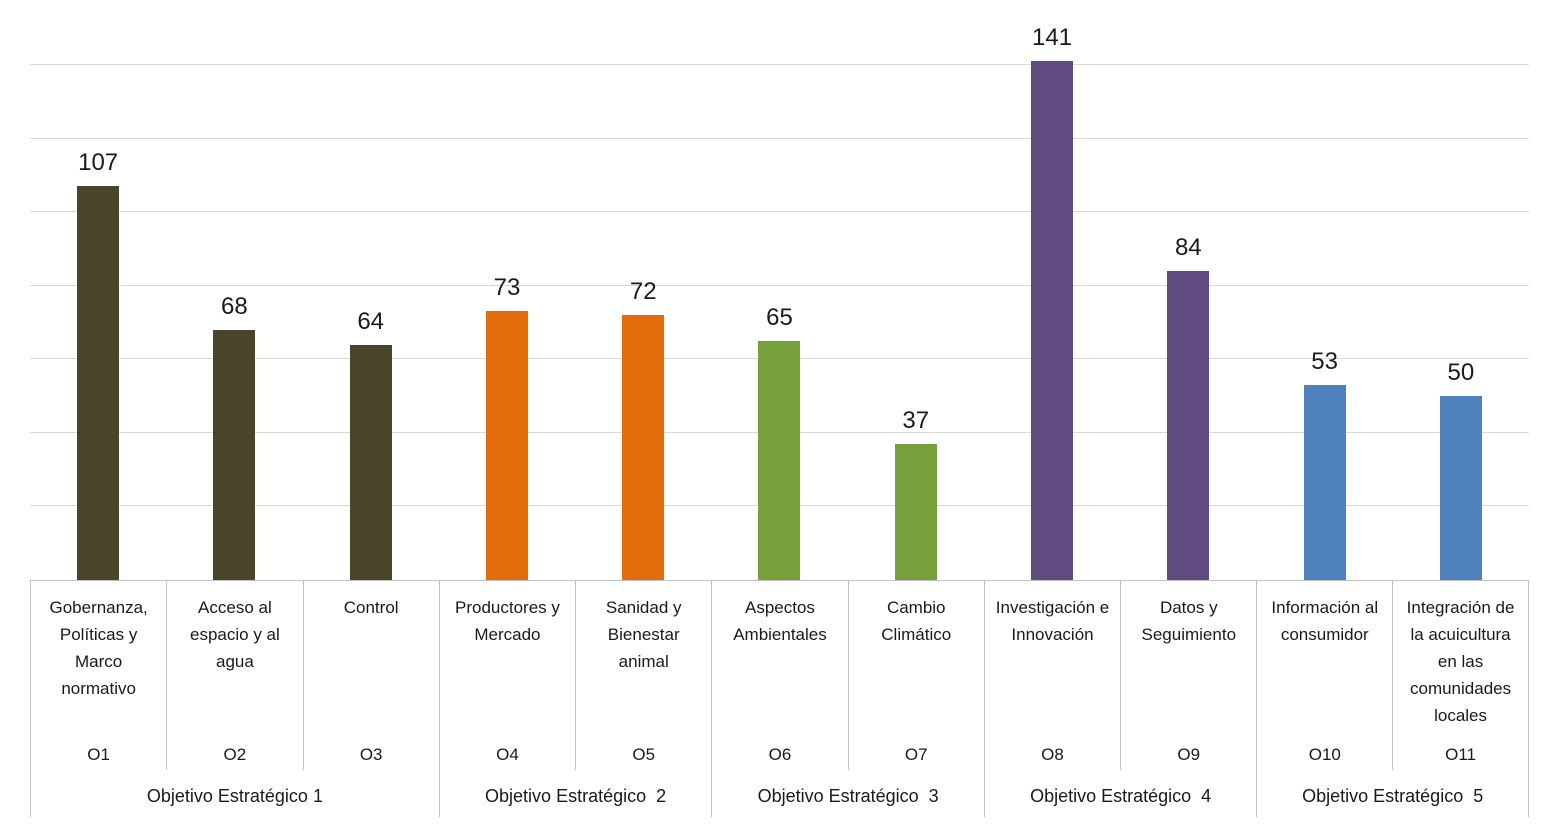 The width and height of the screenshot is (1559, 830). Describe the element at coordinates (371, 755) in the screenshot. I see `category-code-O3: O3` at that location.